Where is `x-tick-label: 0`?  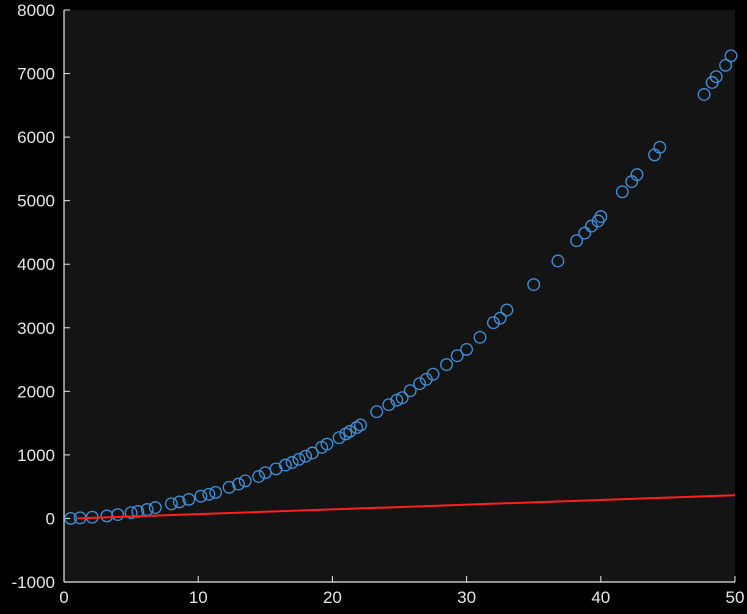 x-tick-label: 0 is located at coordinates (63, 597).